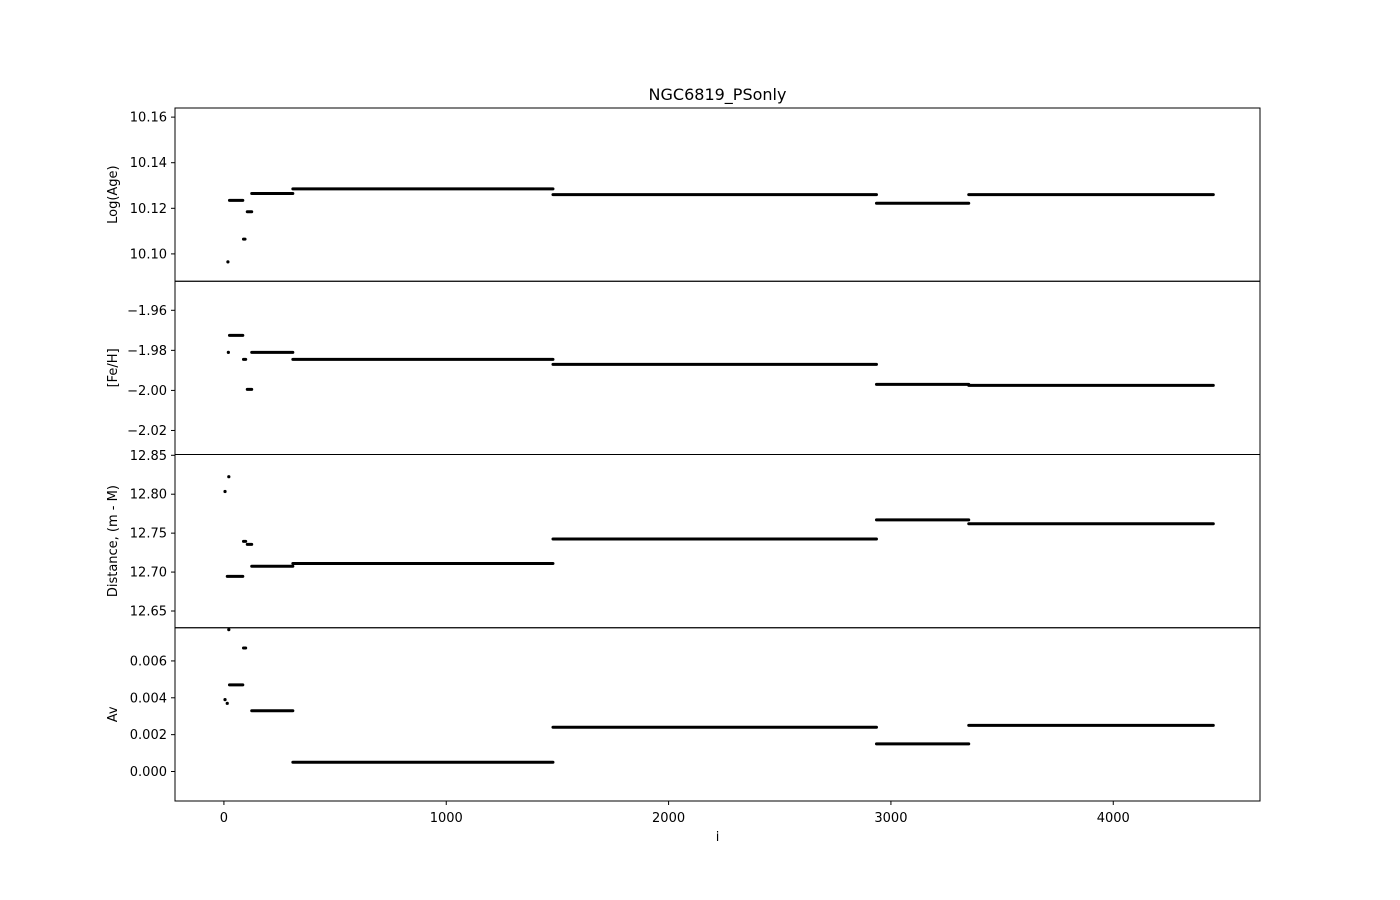 This screenshot has width=1400, height=900. What do you see at coordinates (148, 735) in the screenshot?
I see `y-tick-label: 0.002` at bounding box center [148, 735].